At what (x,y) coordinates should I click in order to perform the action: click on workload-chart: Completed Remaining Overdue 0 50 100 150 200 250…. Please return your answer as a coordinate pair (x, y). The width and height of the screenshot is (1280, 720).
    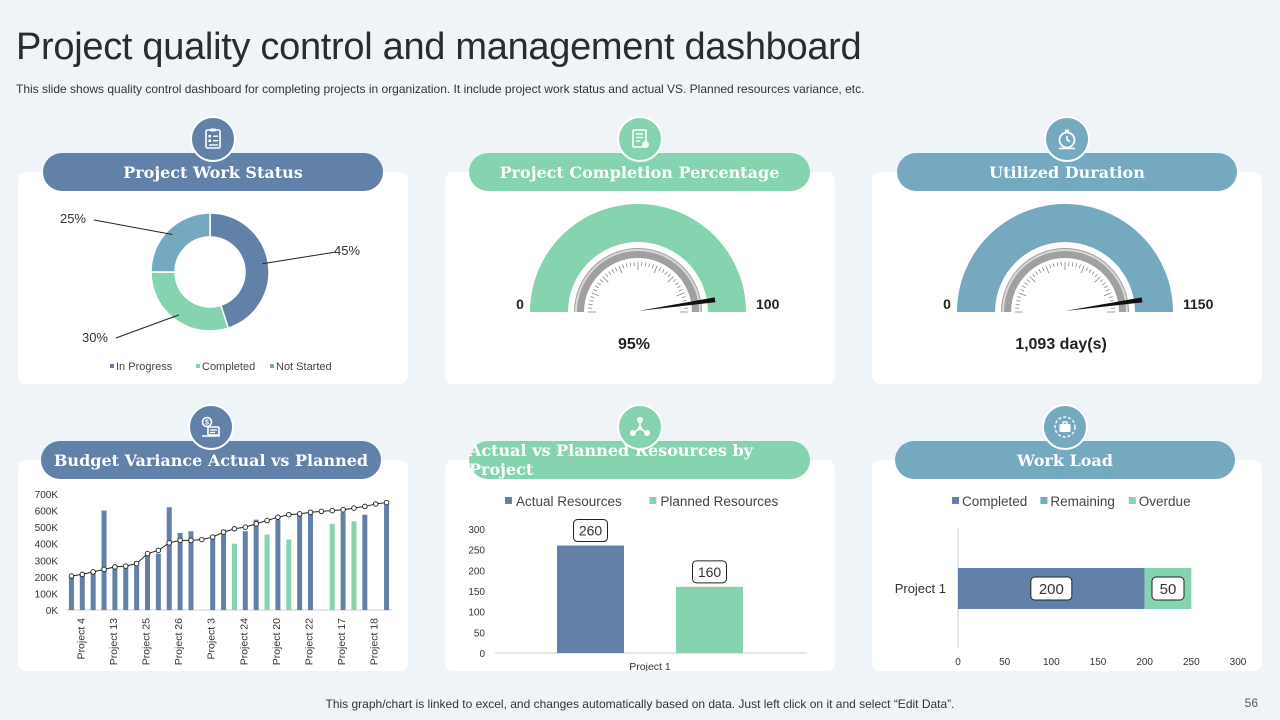
    Looking at the image, I should click on (1067, 565).